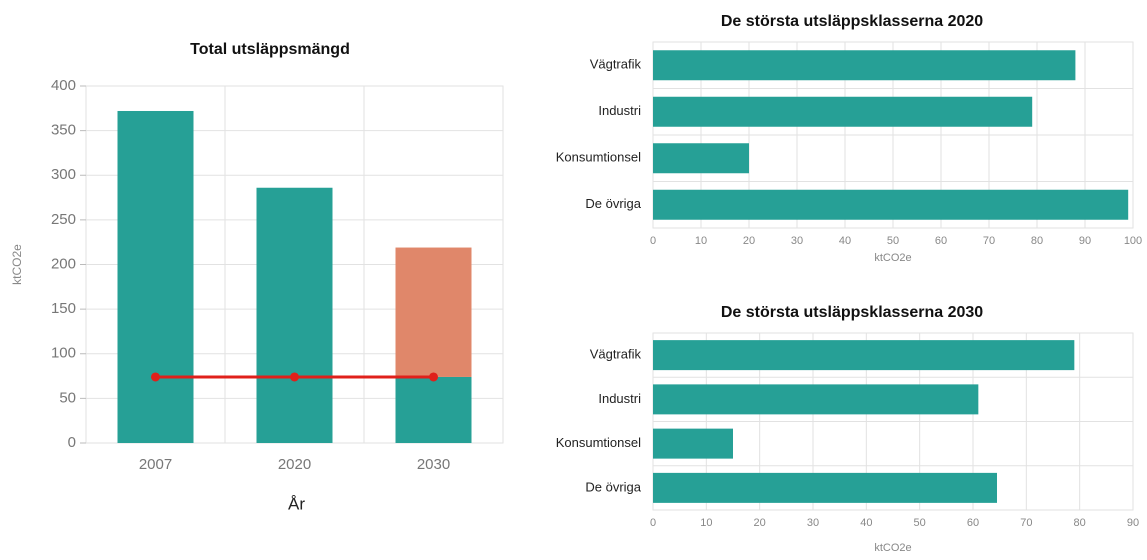 The width and height of the screenshot is (1147, 560). Describe the element at coordinates (63, 85) in the screenshot. I see `y-tick-label: 400` at that location.